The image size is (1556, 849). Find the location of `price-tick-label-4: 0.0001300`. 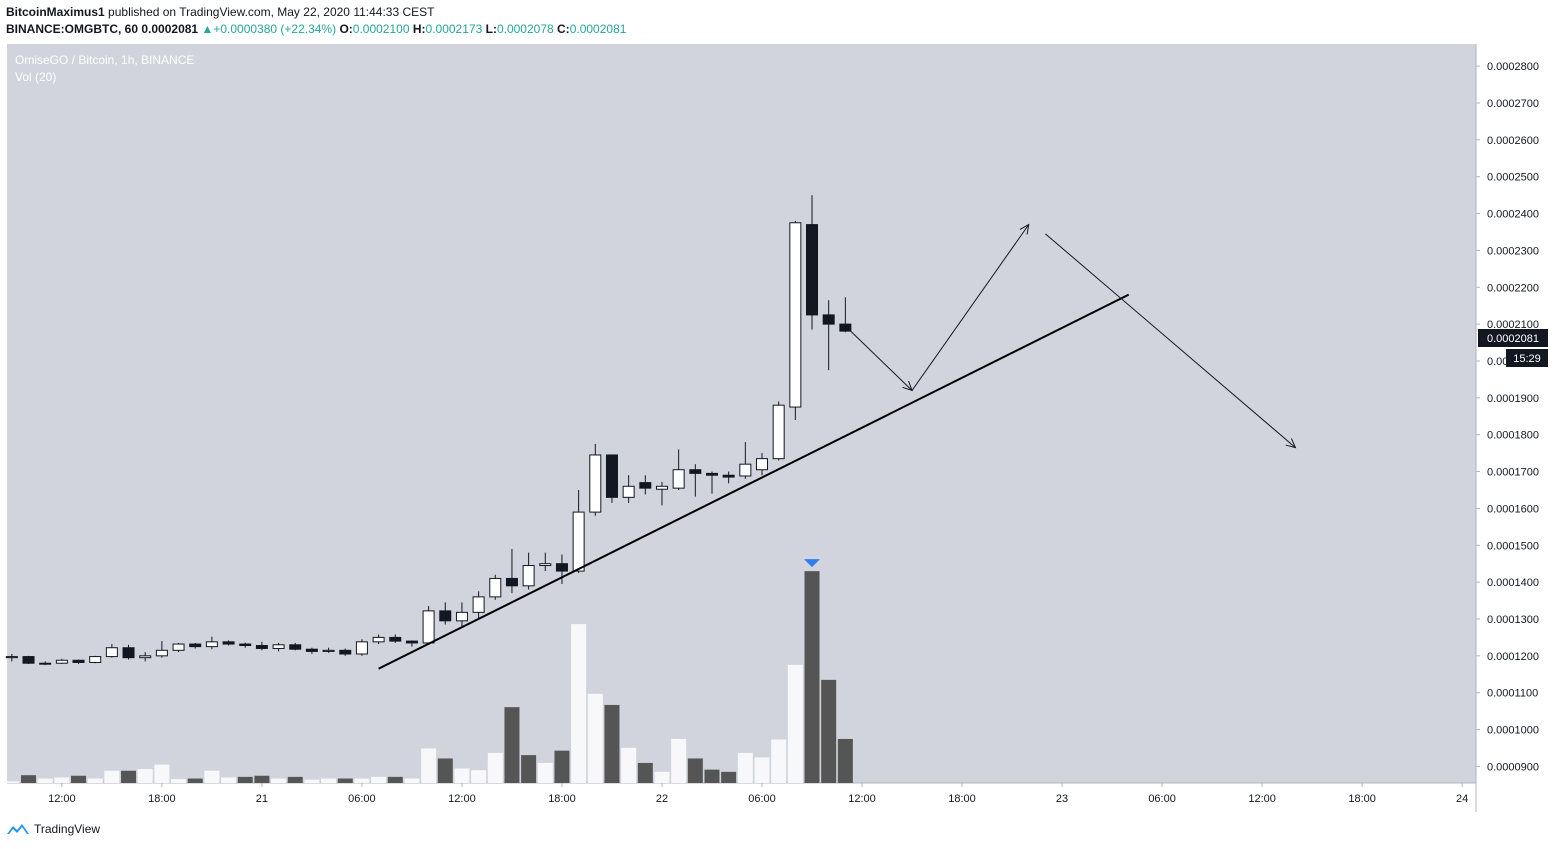

price-tick-label-4: 0.0001300 is located at coordinates (1513, 620).